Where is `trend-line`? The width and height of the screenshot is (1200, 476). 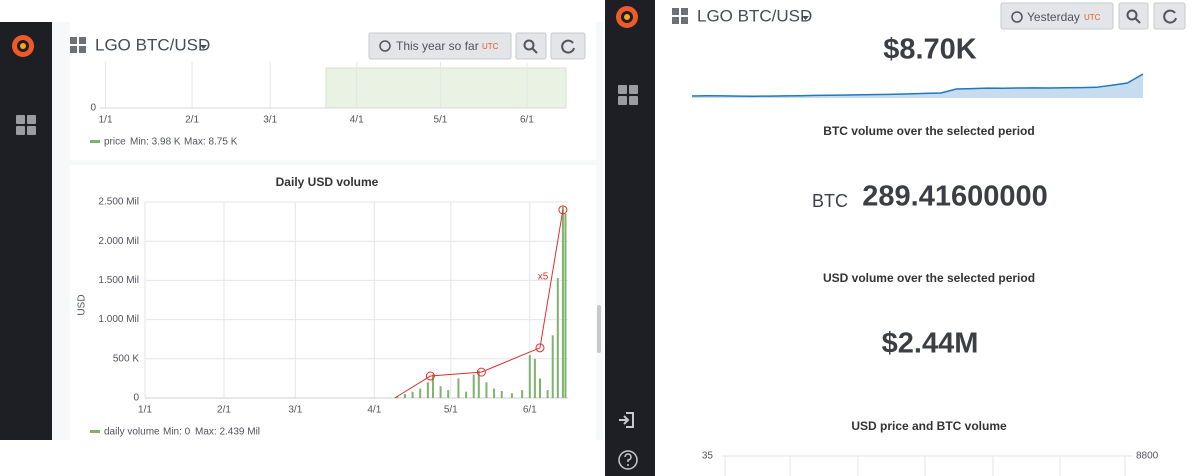 trend-line is located at coordinates (479, 304).